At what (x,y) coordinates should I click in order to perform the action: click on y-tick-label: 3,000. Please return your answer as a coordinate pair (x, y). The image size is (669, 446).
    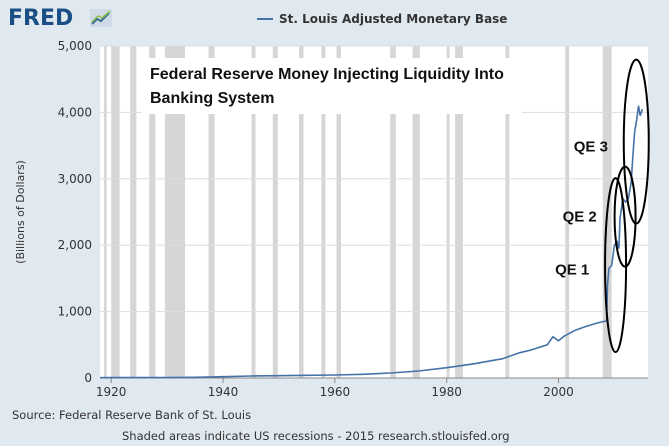
    Looking at the image, I should click on (75, 179).